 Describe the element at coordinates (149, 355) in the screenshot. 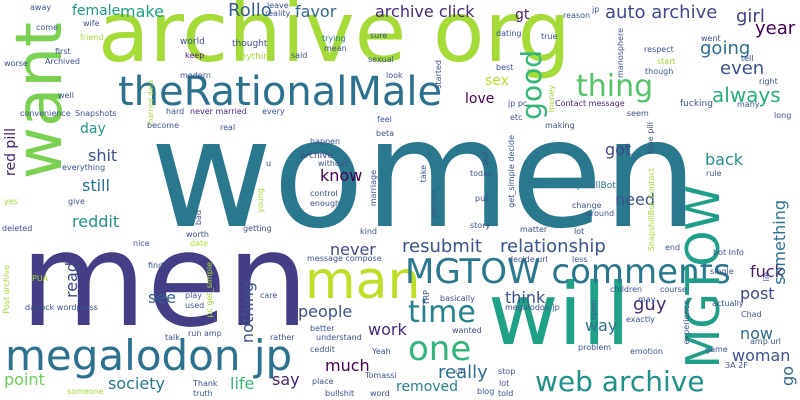

I see `word-megalodon-jp: megalodon jp` at that location.